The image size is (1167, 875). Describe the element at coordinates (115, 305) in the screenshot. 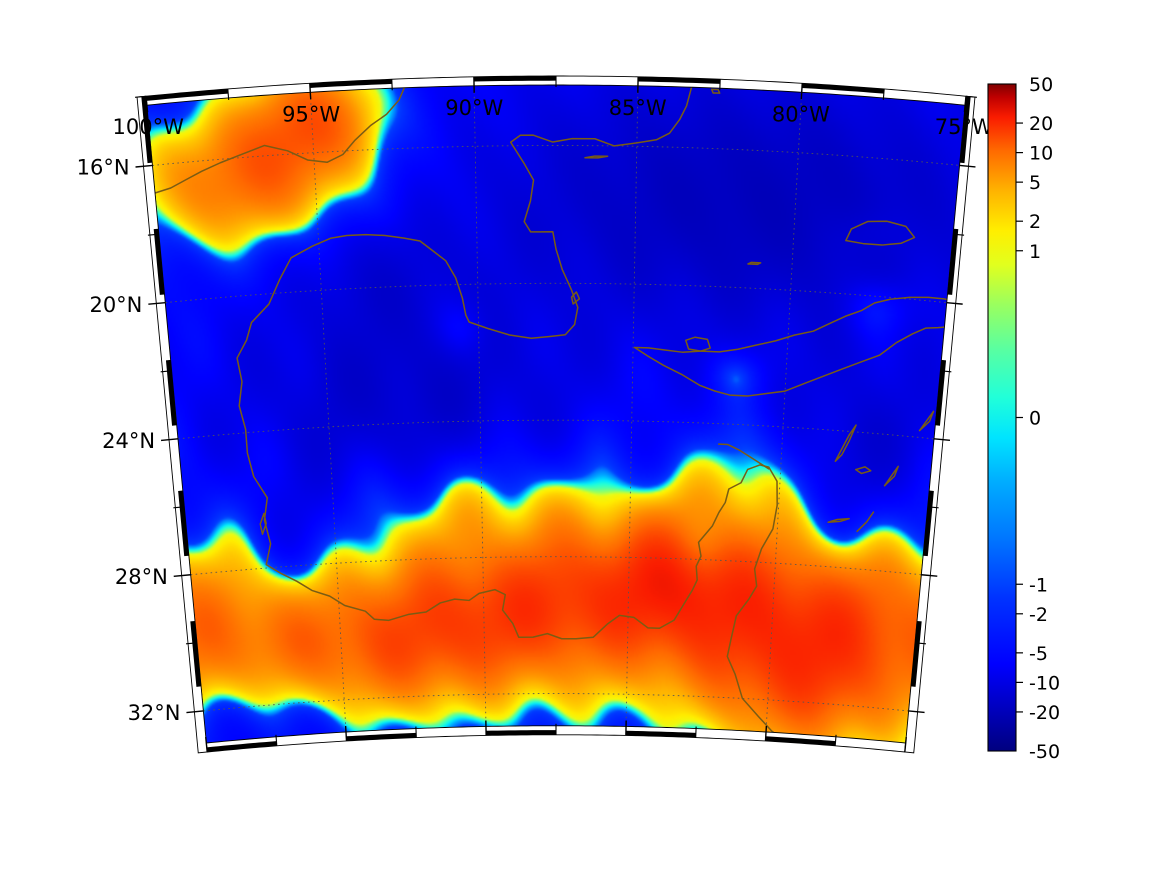

I see `ytick-label-20°N: 20°N` at that location.